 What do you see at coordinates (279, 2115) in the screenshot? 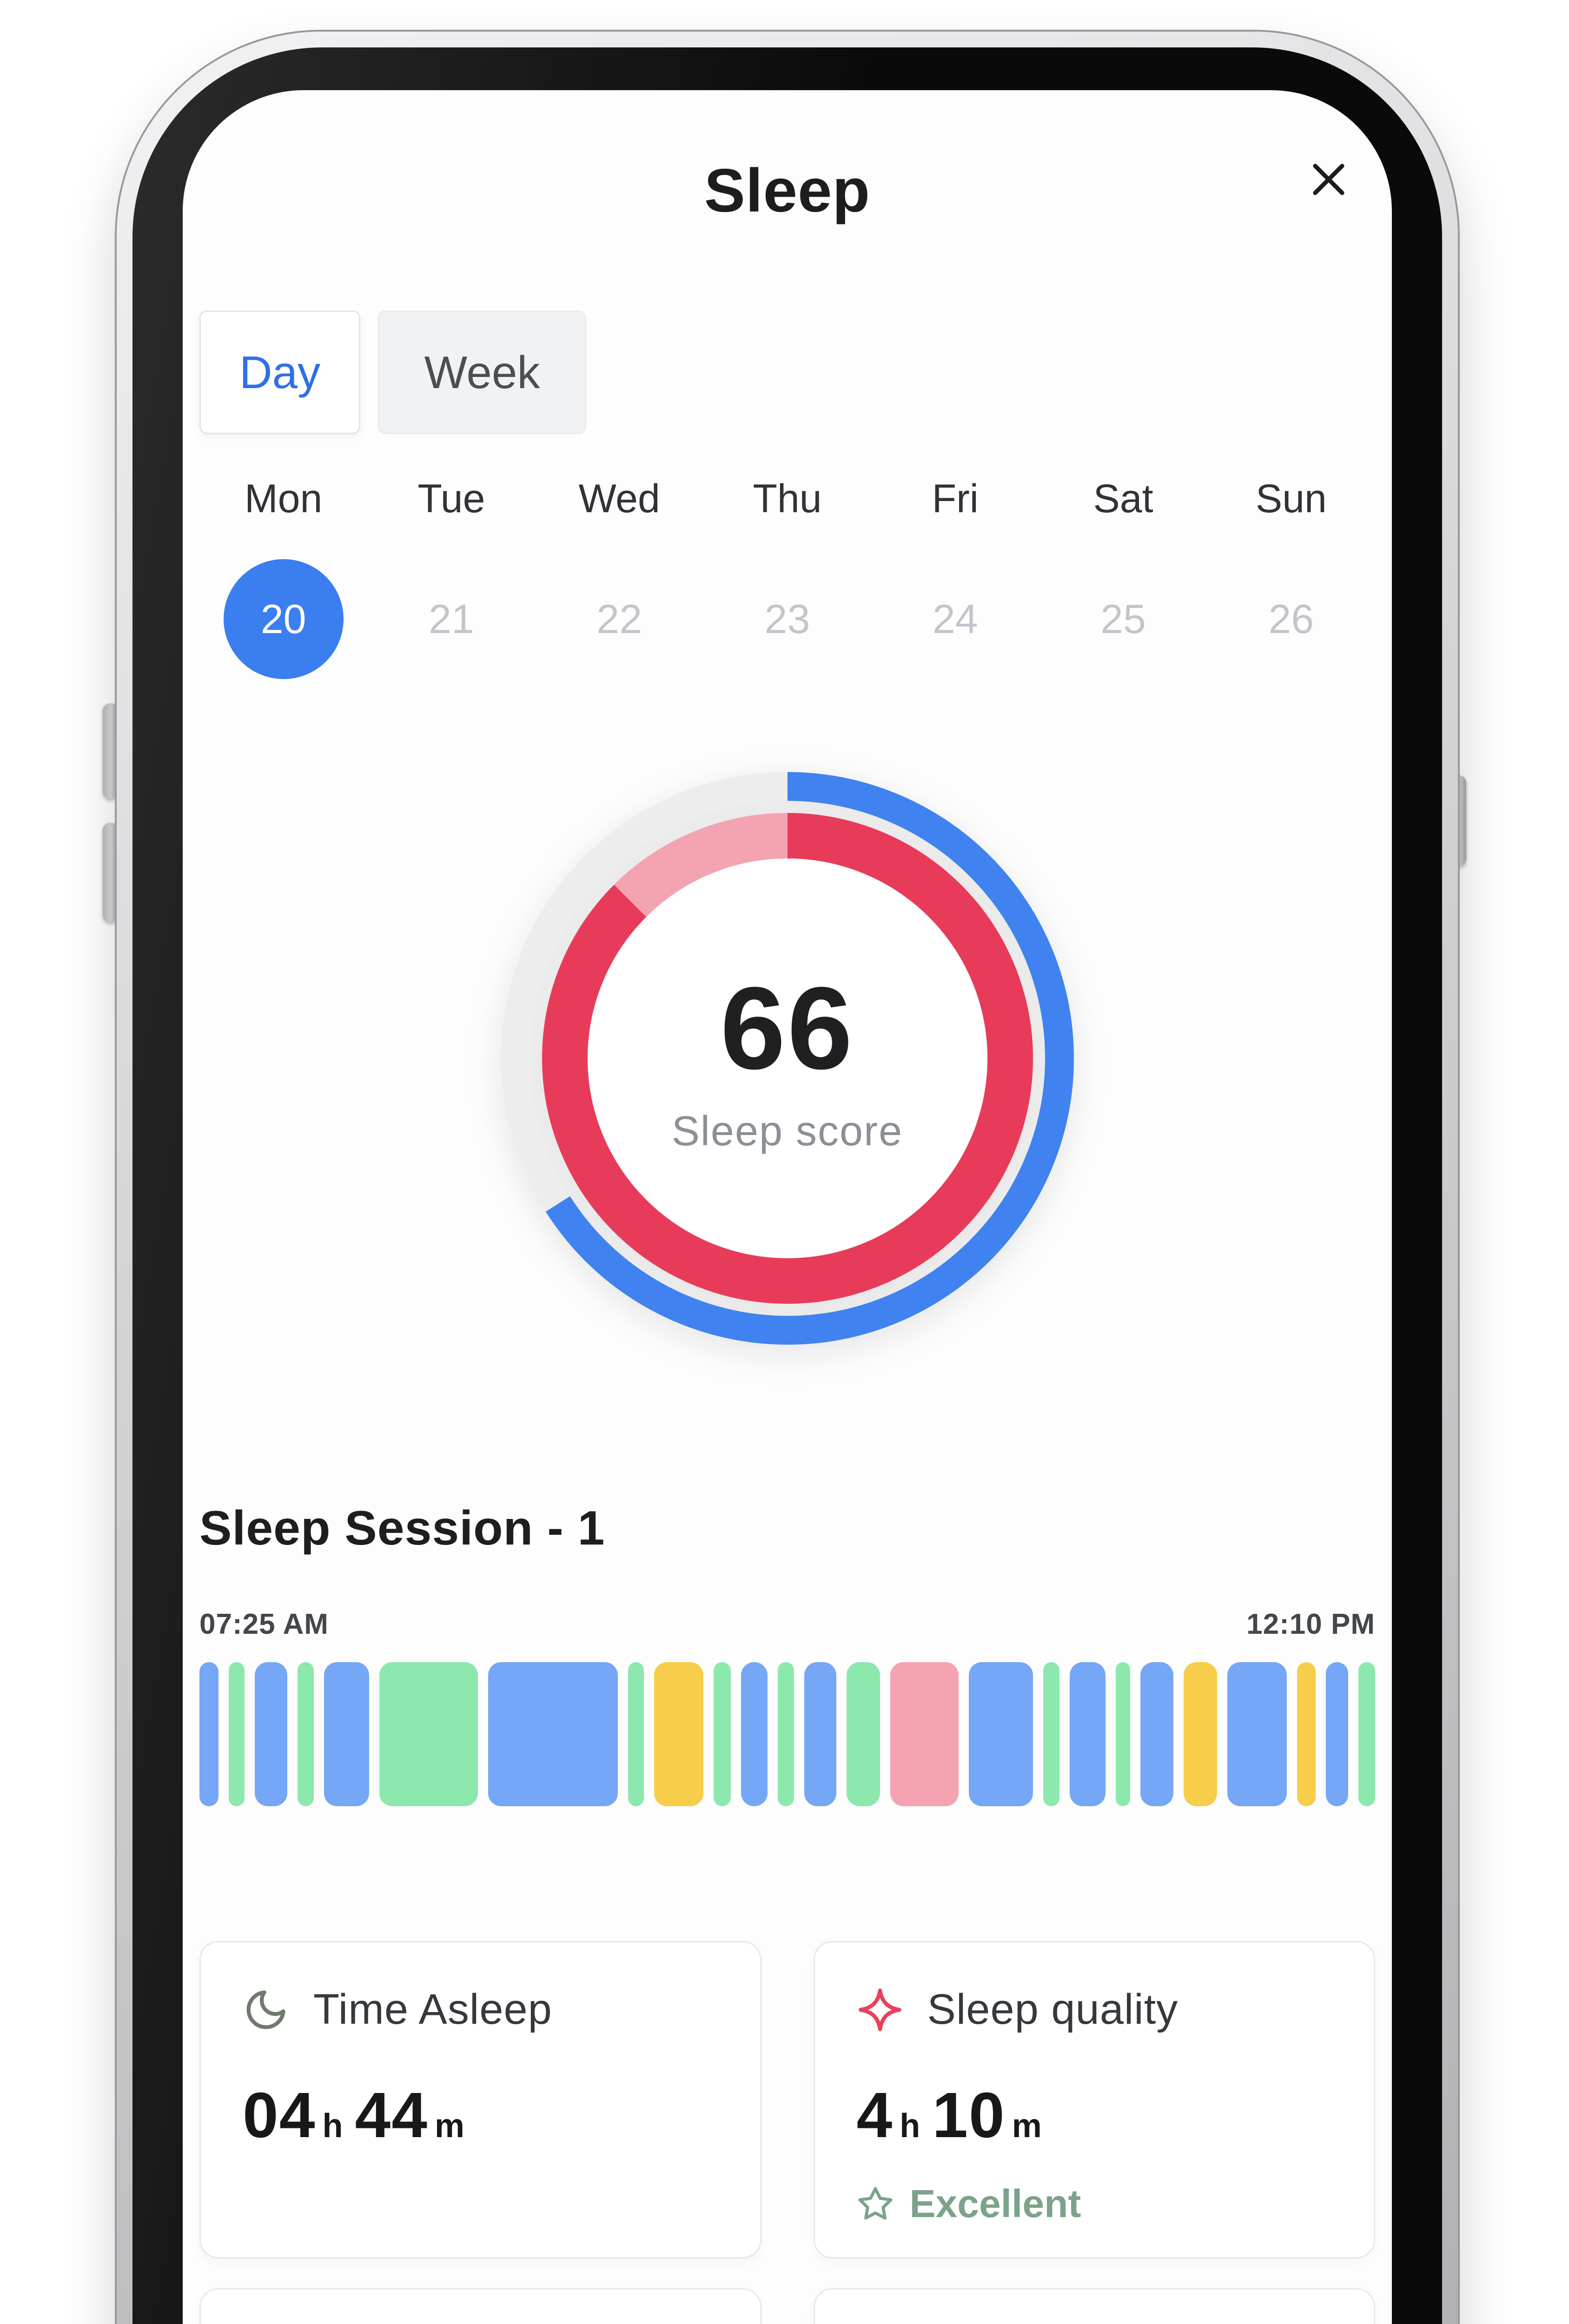
I see `hours-value: 04` at bounding box center [279, 2115].